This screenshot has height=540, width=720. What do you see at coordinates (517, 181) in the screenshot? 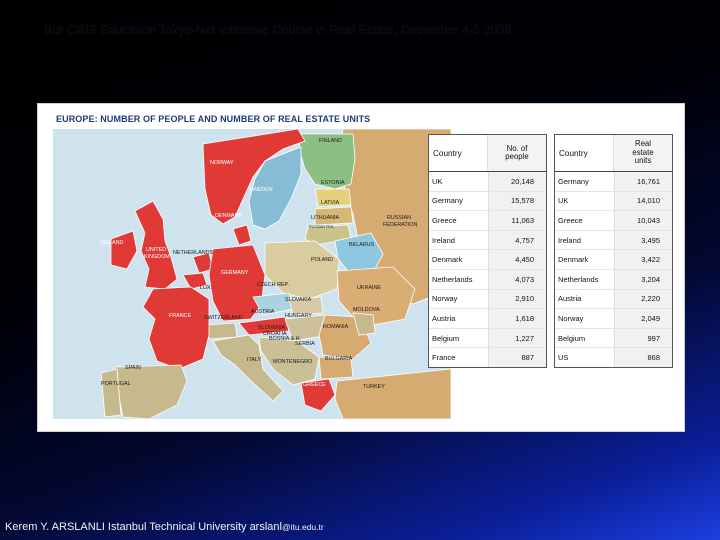
I see `row-value: 20,148` at bounding box center [517, 181].